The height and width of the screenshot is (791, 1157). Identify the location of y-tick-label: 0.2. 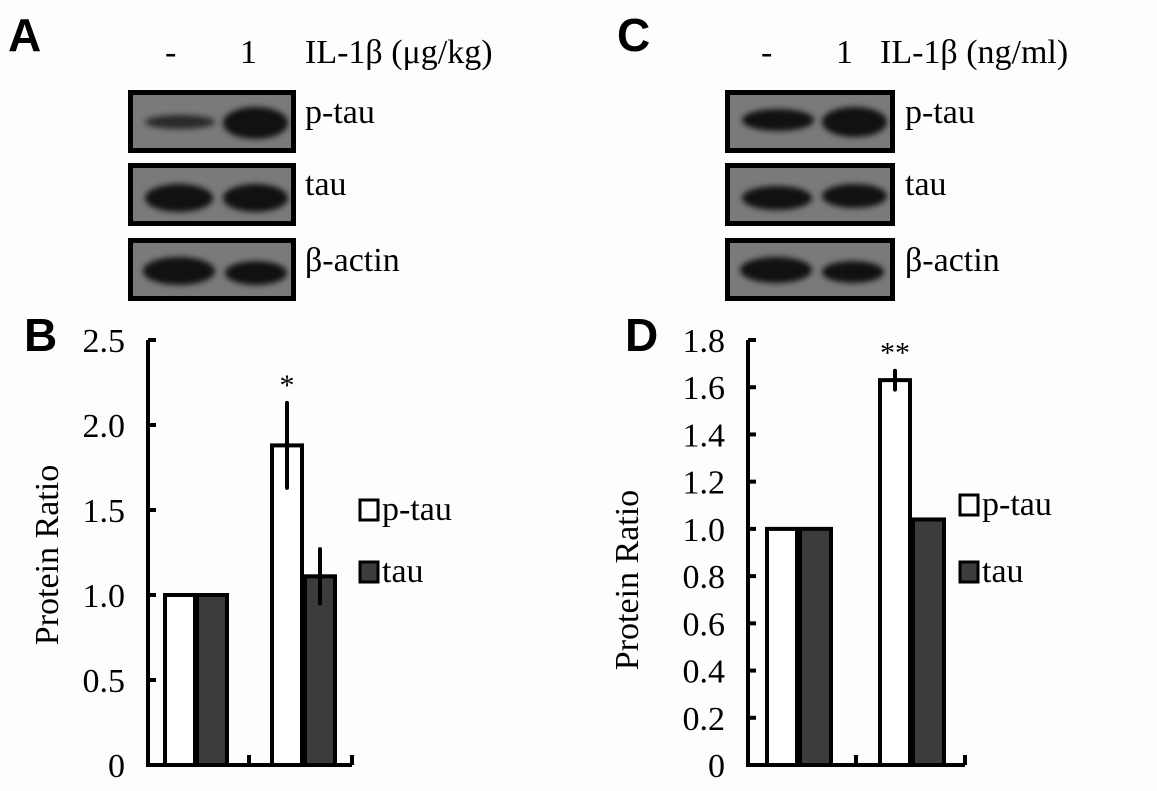
(704, 719).